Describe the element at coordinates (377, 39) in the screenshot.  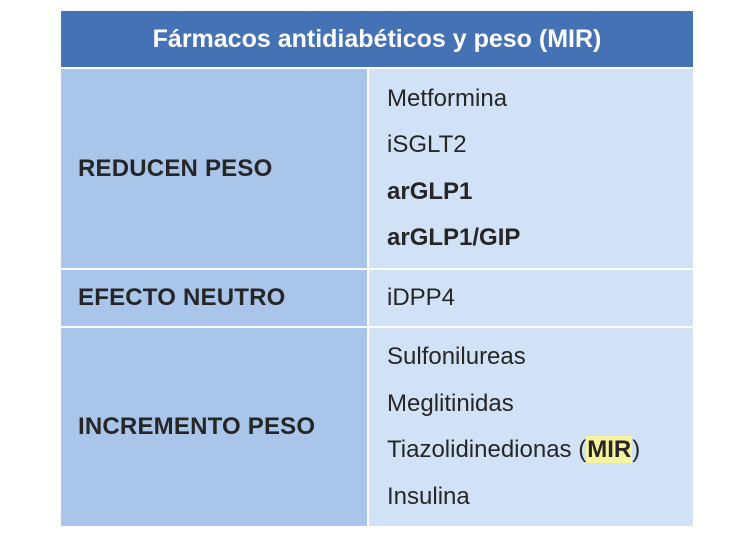
I see `table-title: Fármacos antidiabéticos y peso (MIR)` at that location.